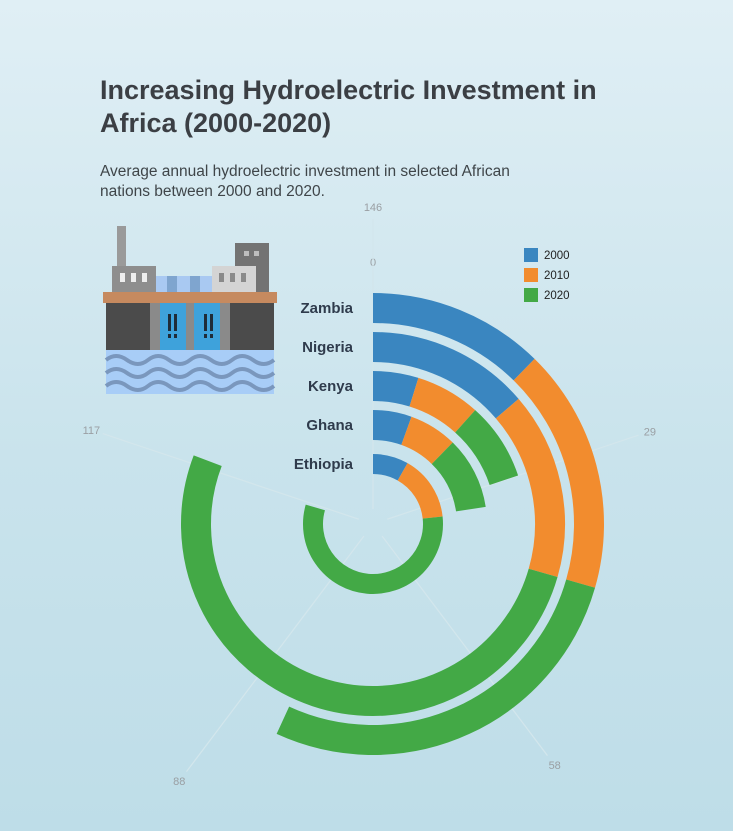 The width and height of the screenshot is (733, 831). Describe the element at coordinates (531, 255) in the screenshot. I see `legend-swatch-2000` at that location.